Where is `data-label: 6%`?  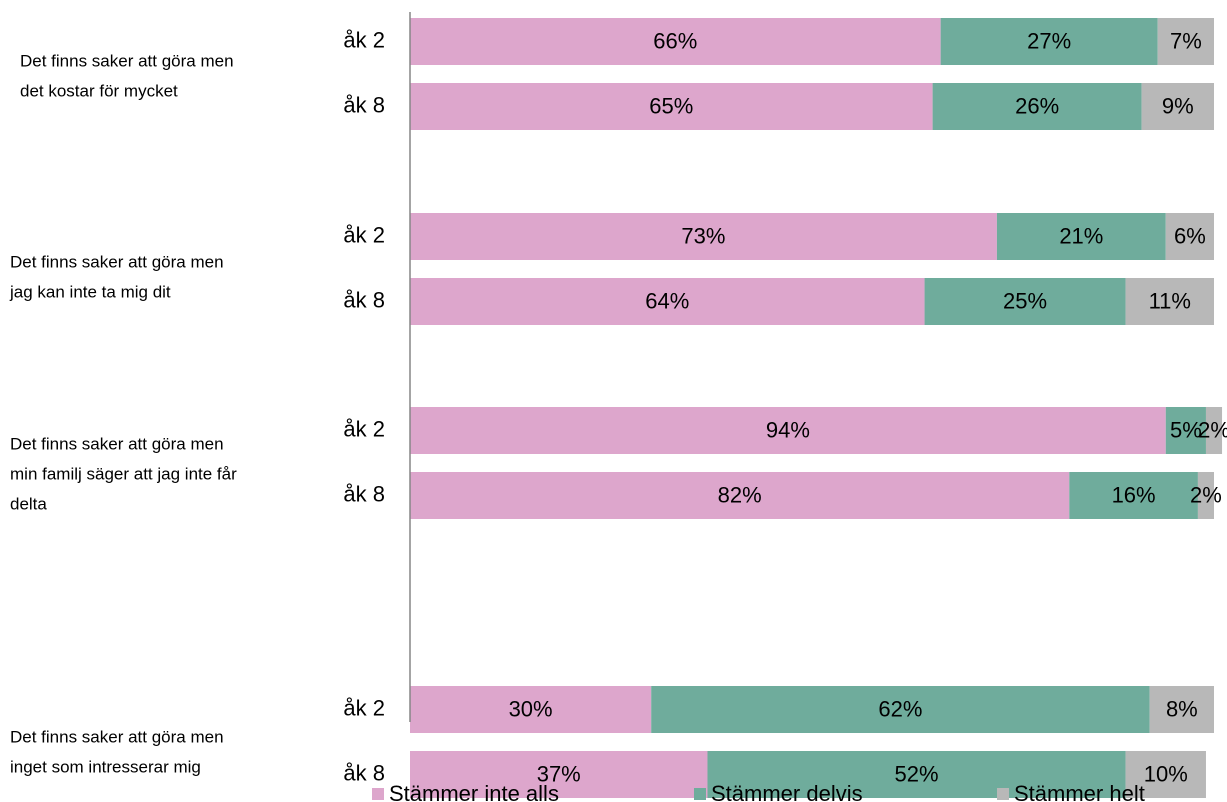 data-label: 6% is located at coordinates (1190, 235).